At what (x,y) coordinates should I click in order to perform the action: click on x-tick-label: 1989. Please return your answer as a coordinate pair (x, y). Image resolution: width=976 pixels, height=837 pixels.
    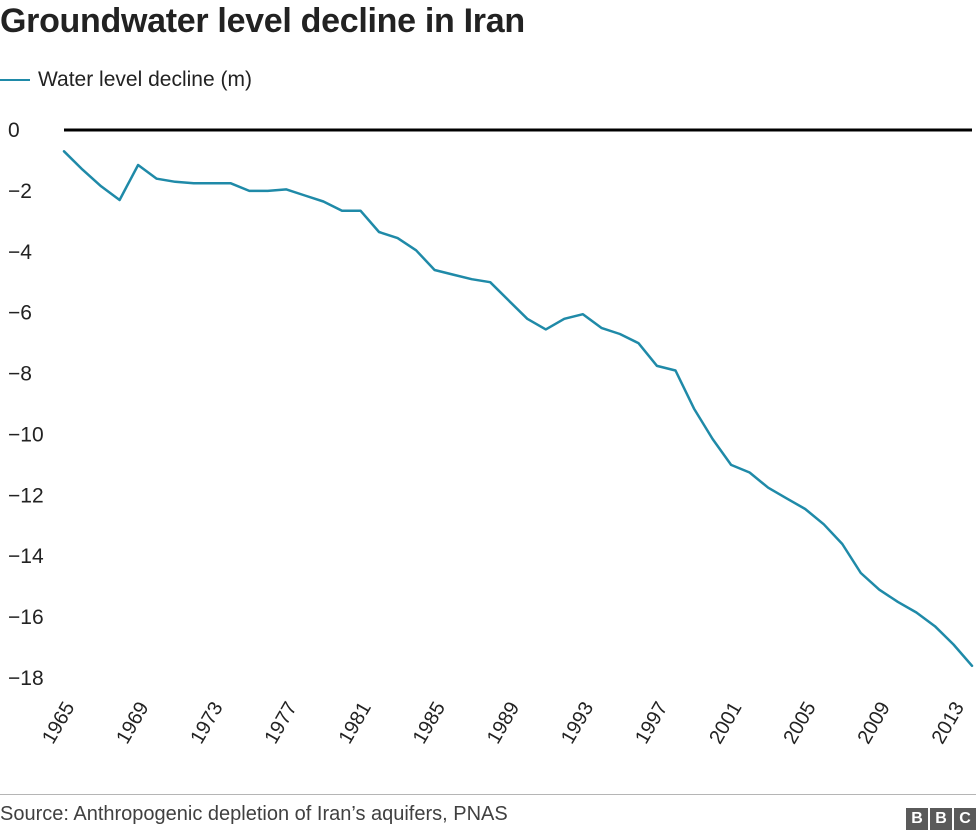
    Looking at the image, I should click on (503, 723).